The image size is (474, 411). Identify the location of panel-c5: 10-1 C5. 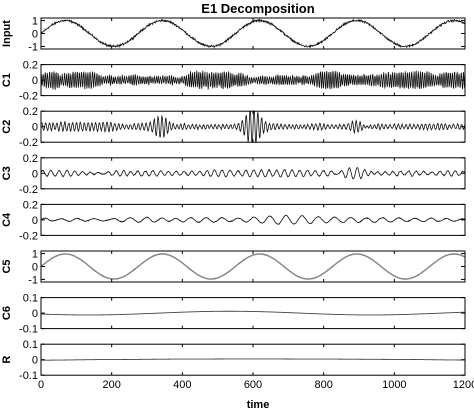
(233, 267).